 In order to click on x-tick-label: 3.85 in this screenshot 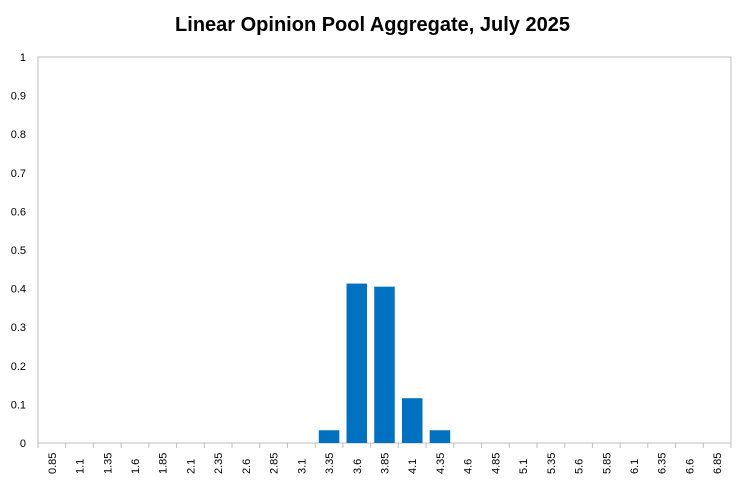, I will do `click(386, 463)`.